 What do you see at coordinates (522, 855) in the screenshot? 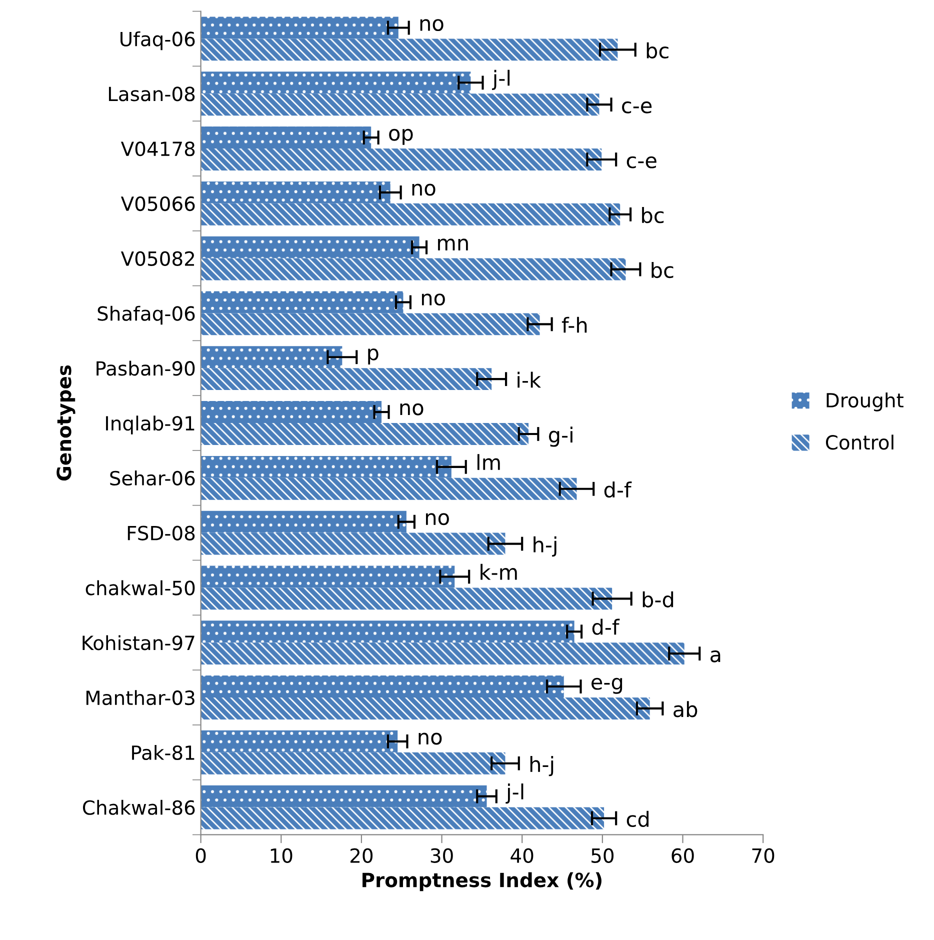
I see `x-tick-label: 40` at bounding box center [522, 855].